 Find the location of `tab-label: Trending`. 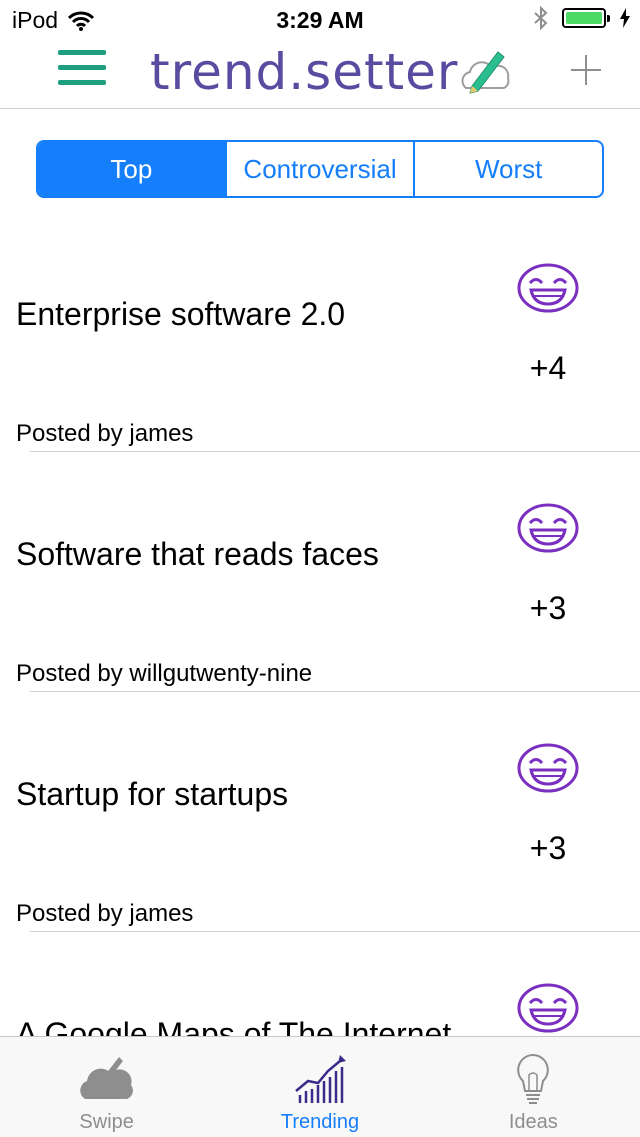

tab-label: Trending is located at coordinates (320, 1122).